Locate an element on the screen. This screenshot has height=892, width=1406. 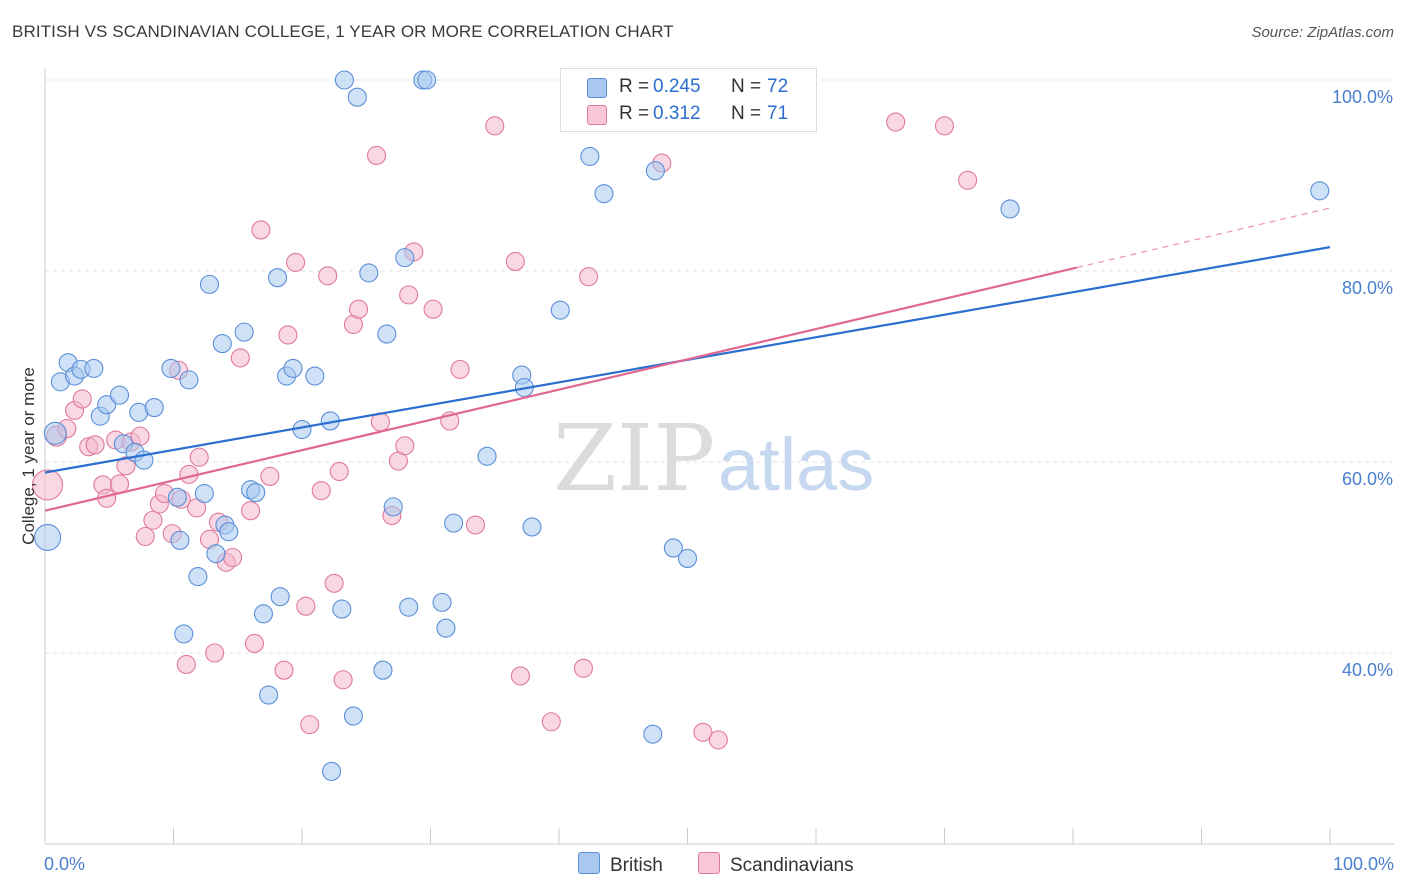
scandinavians-trend-extension is located at coordinates (1203, 238).